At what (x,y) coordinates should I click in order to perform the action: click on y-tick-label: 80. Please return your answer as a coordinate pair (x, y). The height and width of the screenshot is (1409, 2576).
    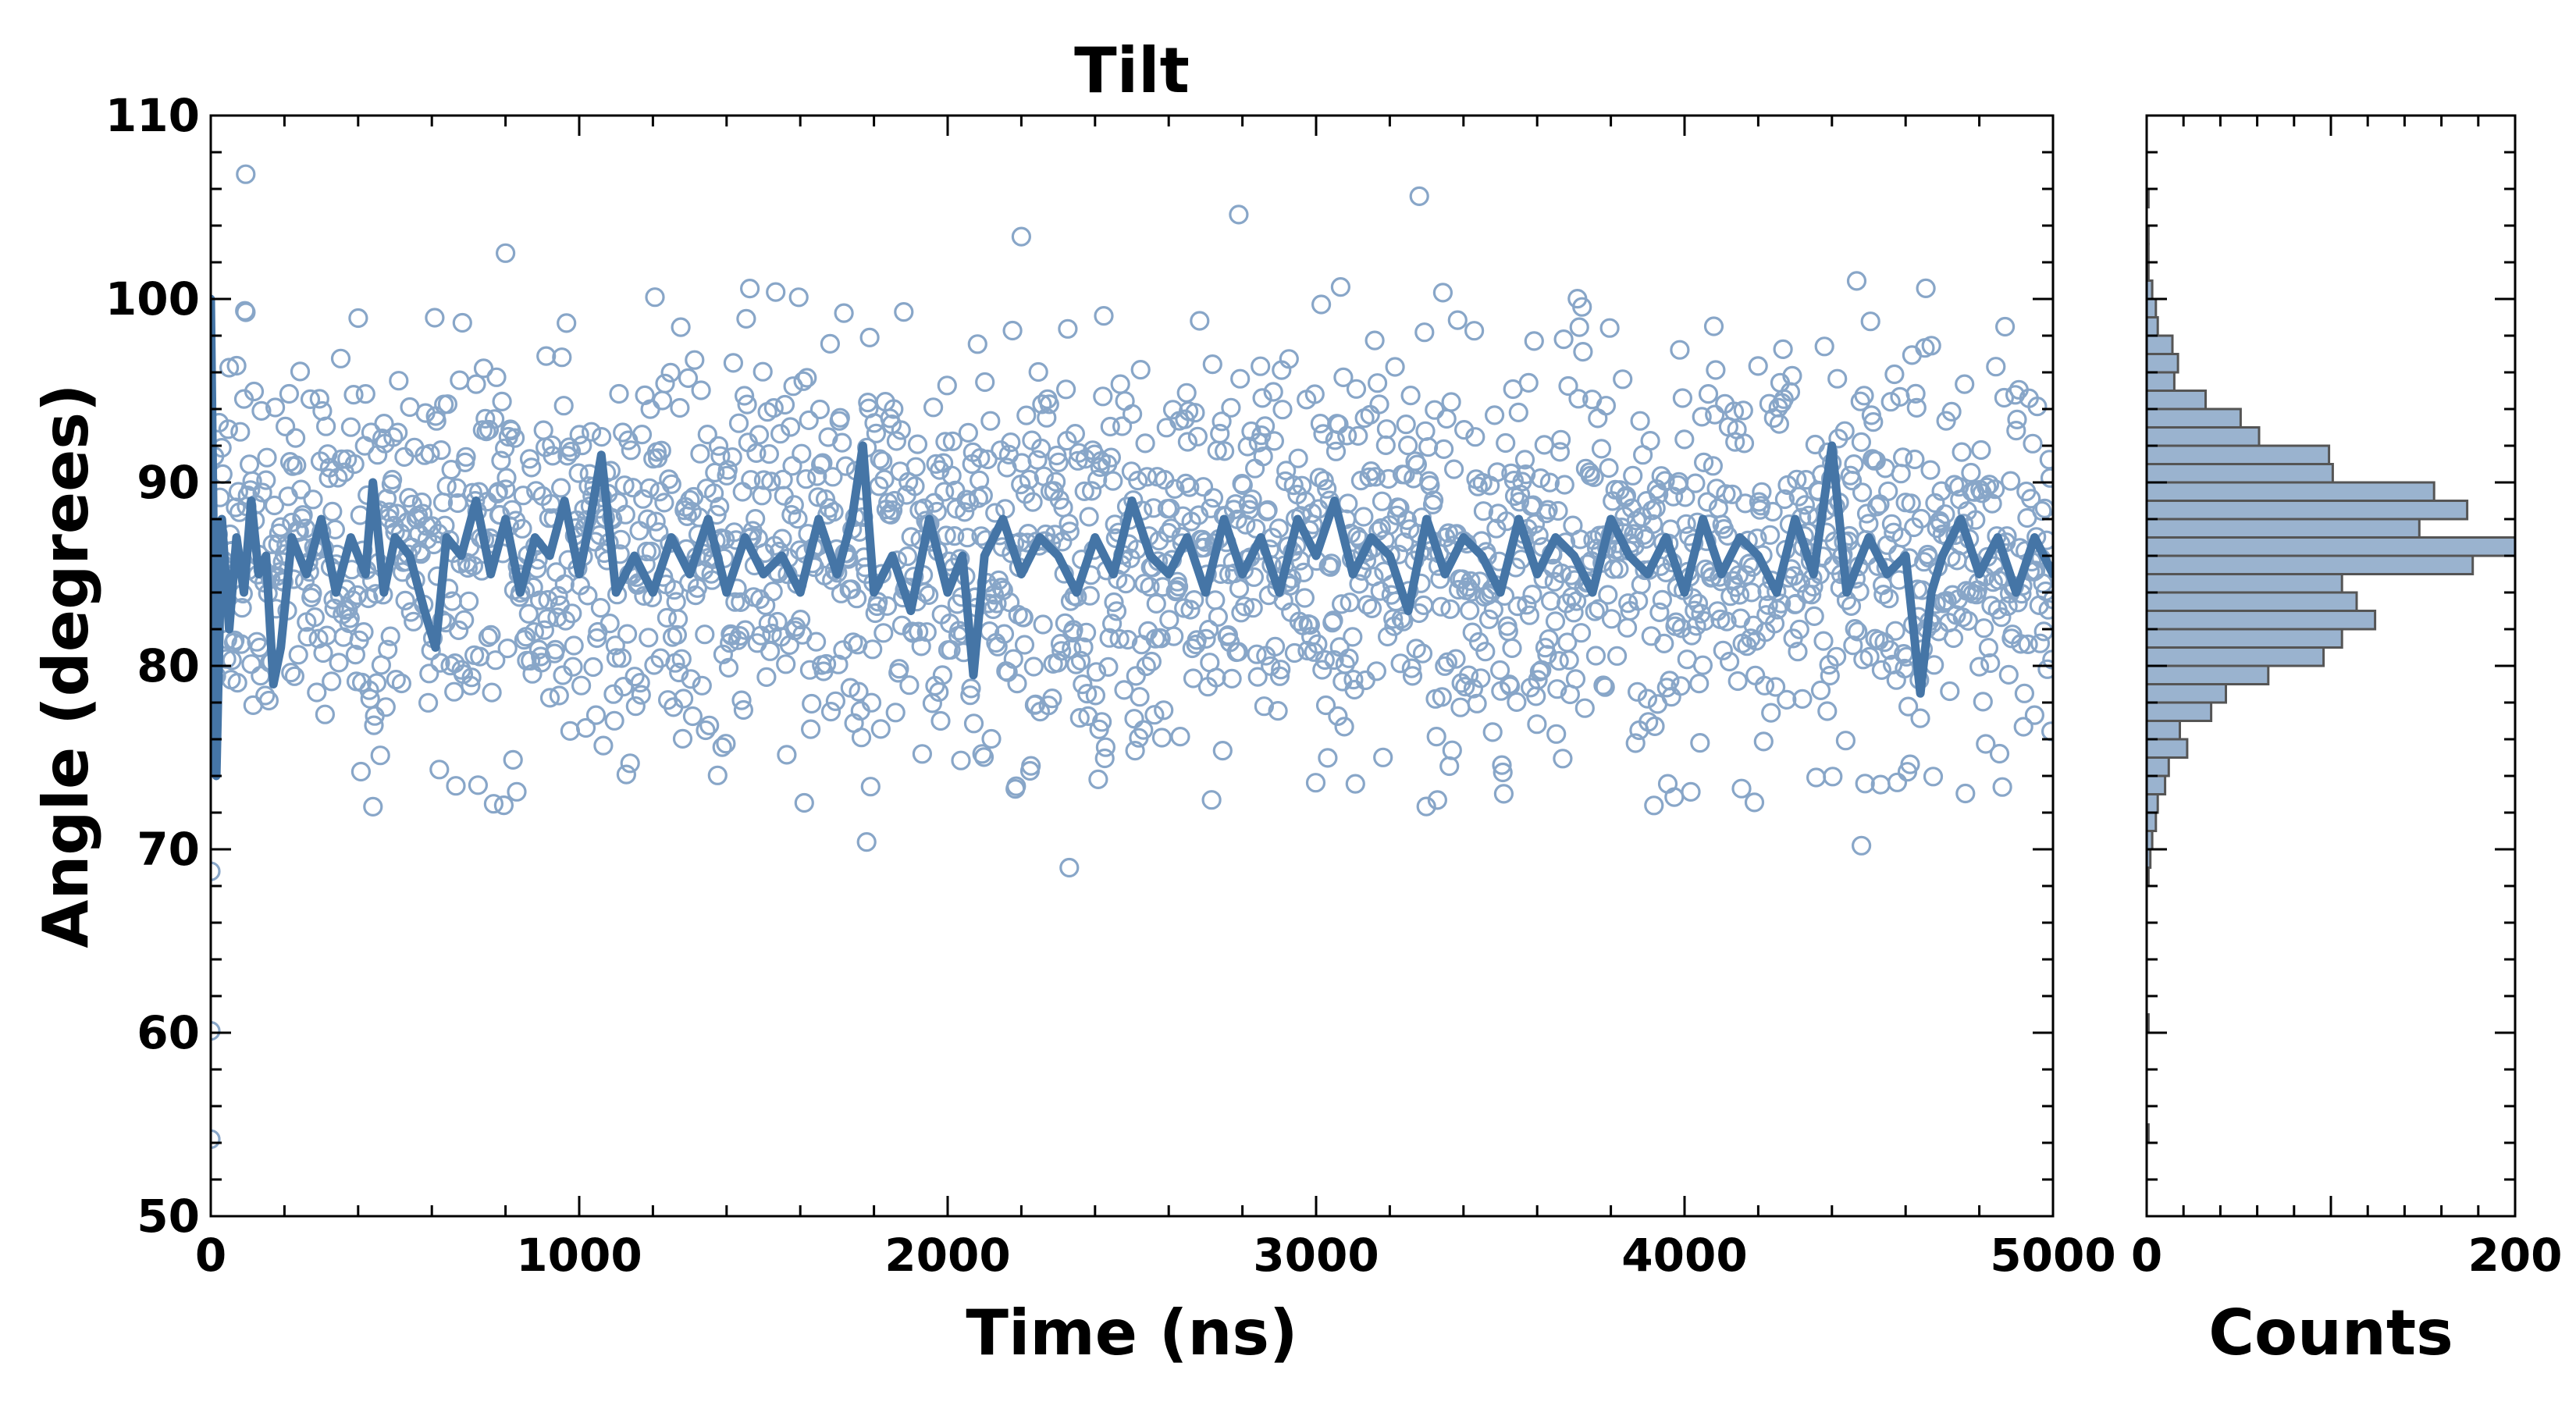
    Looking at the image, I should click on (168, 665).